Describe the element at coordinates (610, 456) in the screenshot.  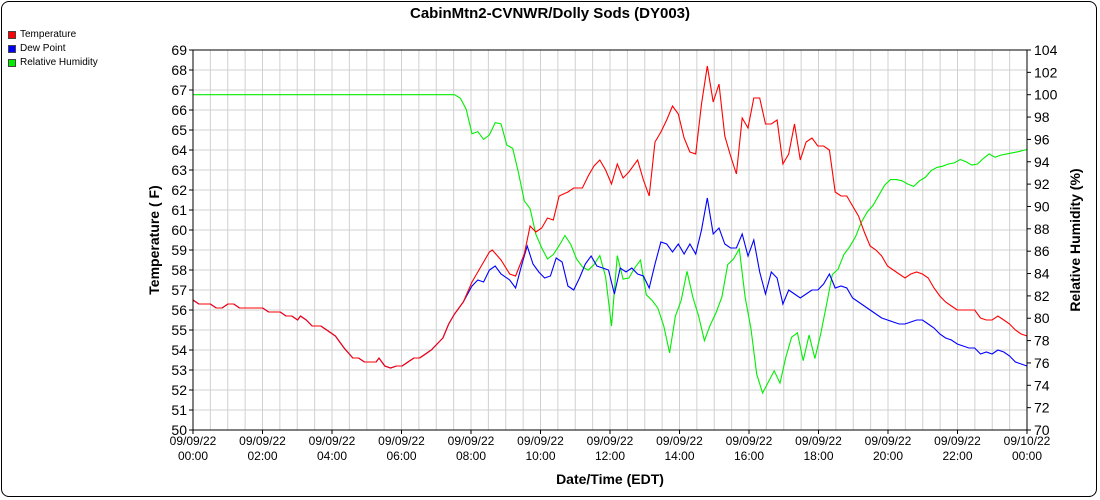
I see `x-tick-time: 12:00` at that location.